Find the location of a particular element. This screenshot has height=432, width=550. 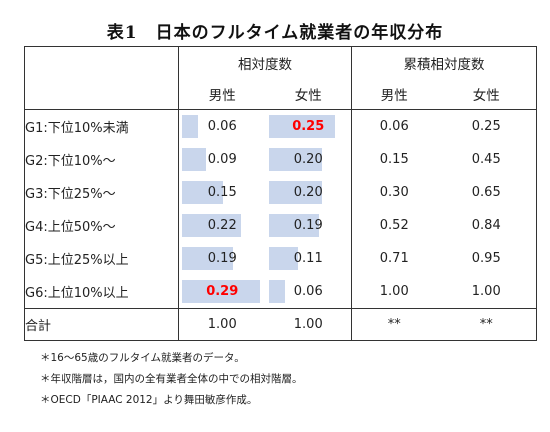

cum-male-value: 0.52 is located at coordinates (394, 225).